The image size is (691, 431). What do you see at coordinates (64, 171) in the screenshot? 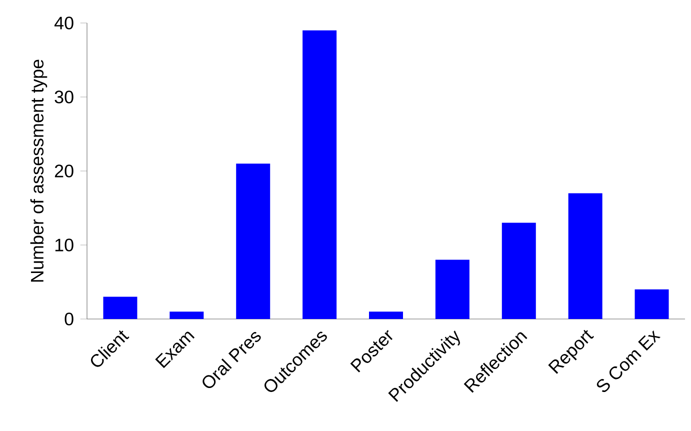
I see `y-tick-label: 20` at bounding box center [64, 171].